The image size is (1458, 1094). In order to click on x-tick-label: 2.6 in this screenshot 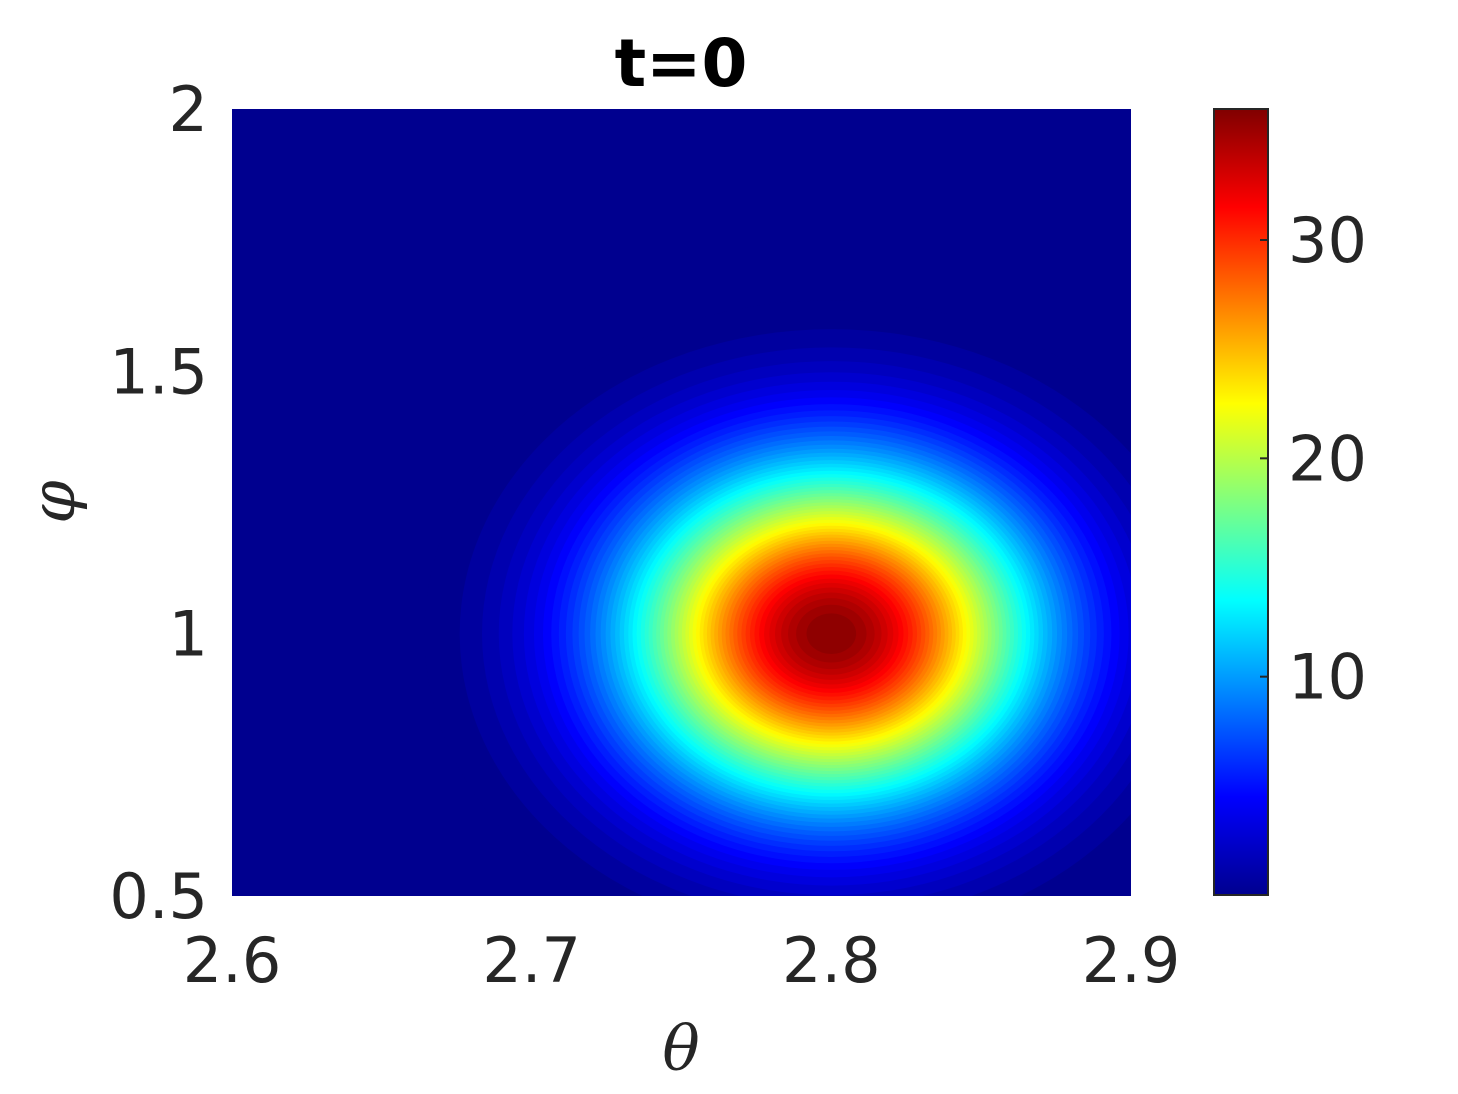, I will do `click(232, 960)`.